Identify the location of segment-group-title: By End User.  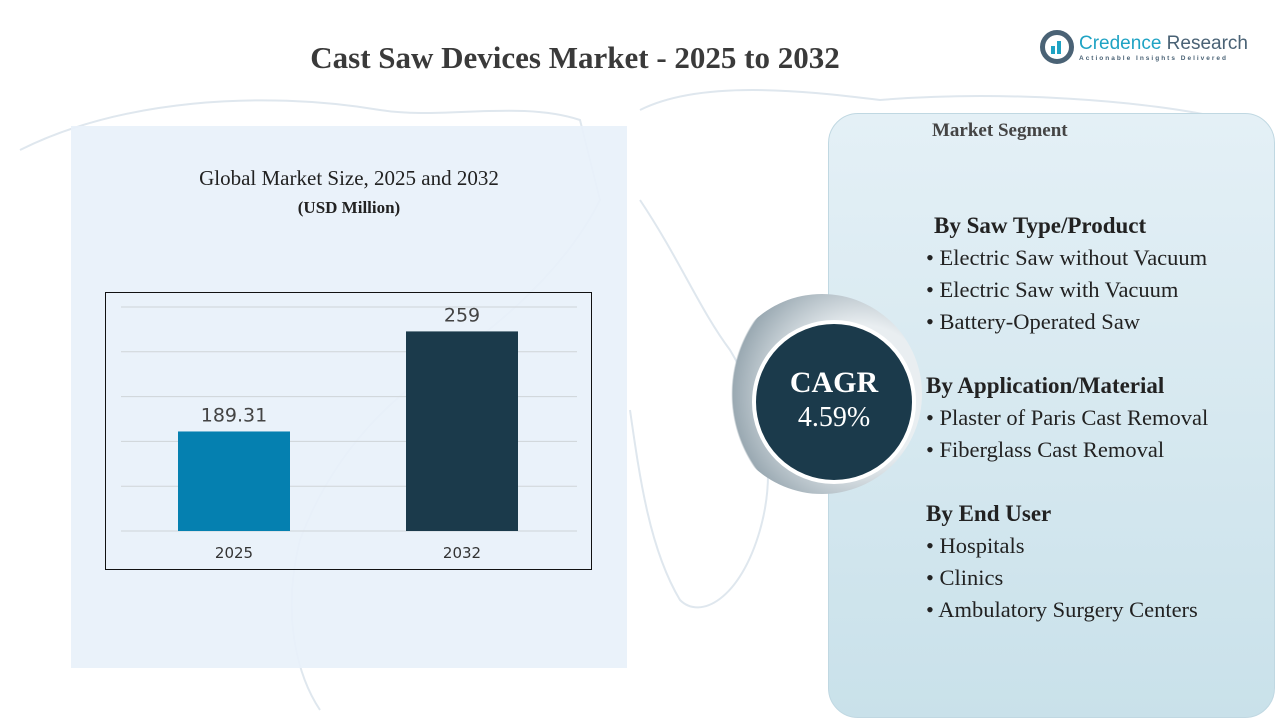
(989, 513).